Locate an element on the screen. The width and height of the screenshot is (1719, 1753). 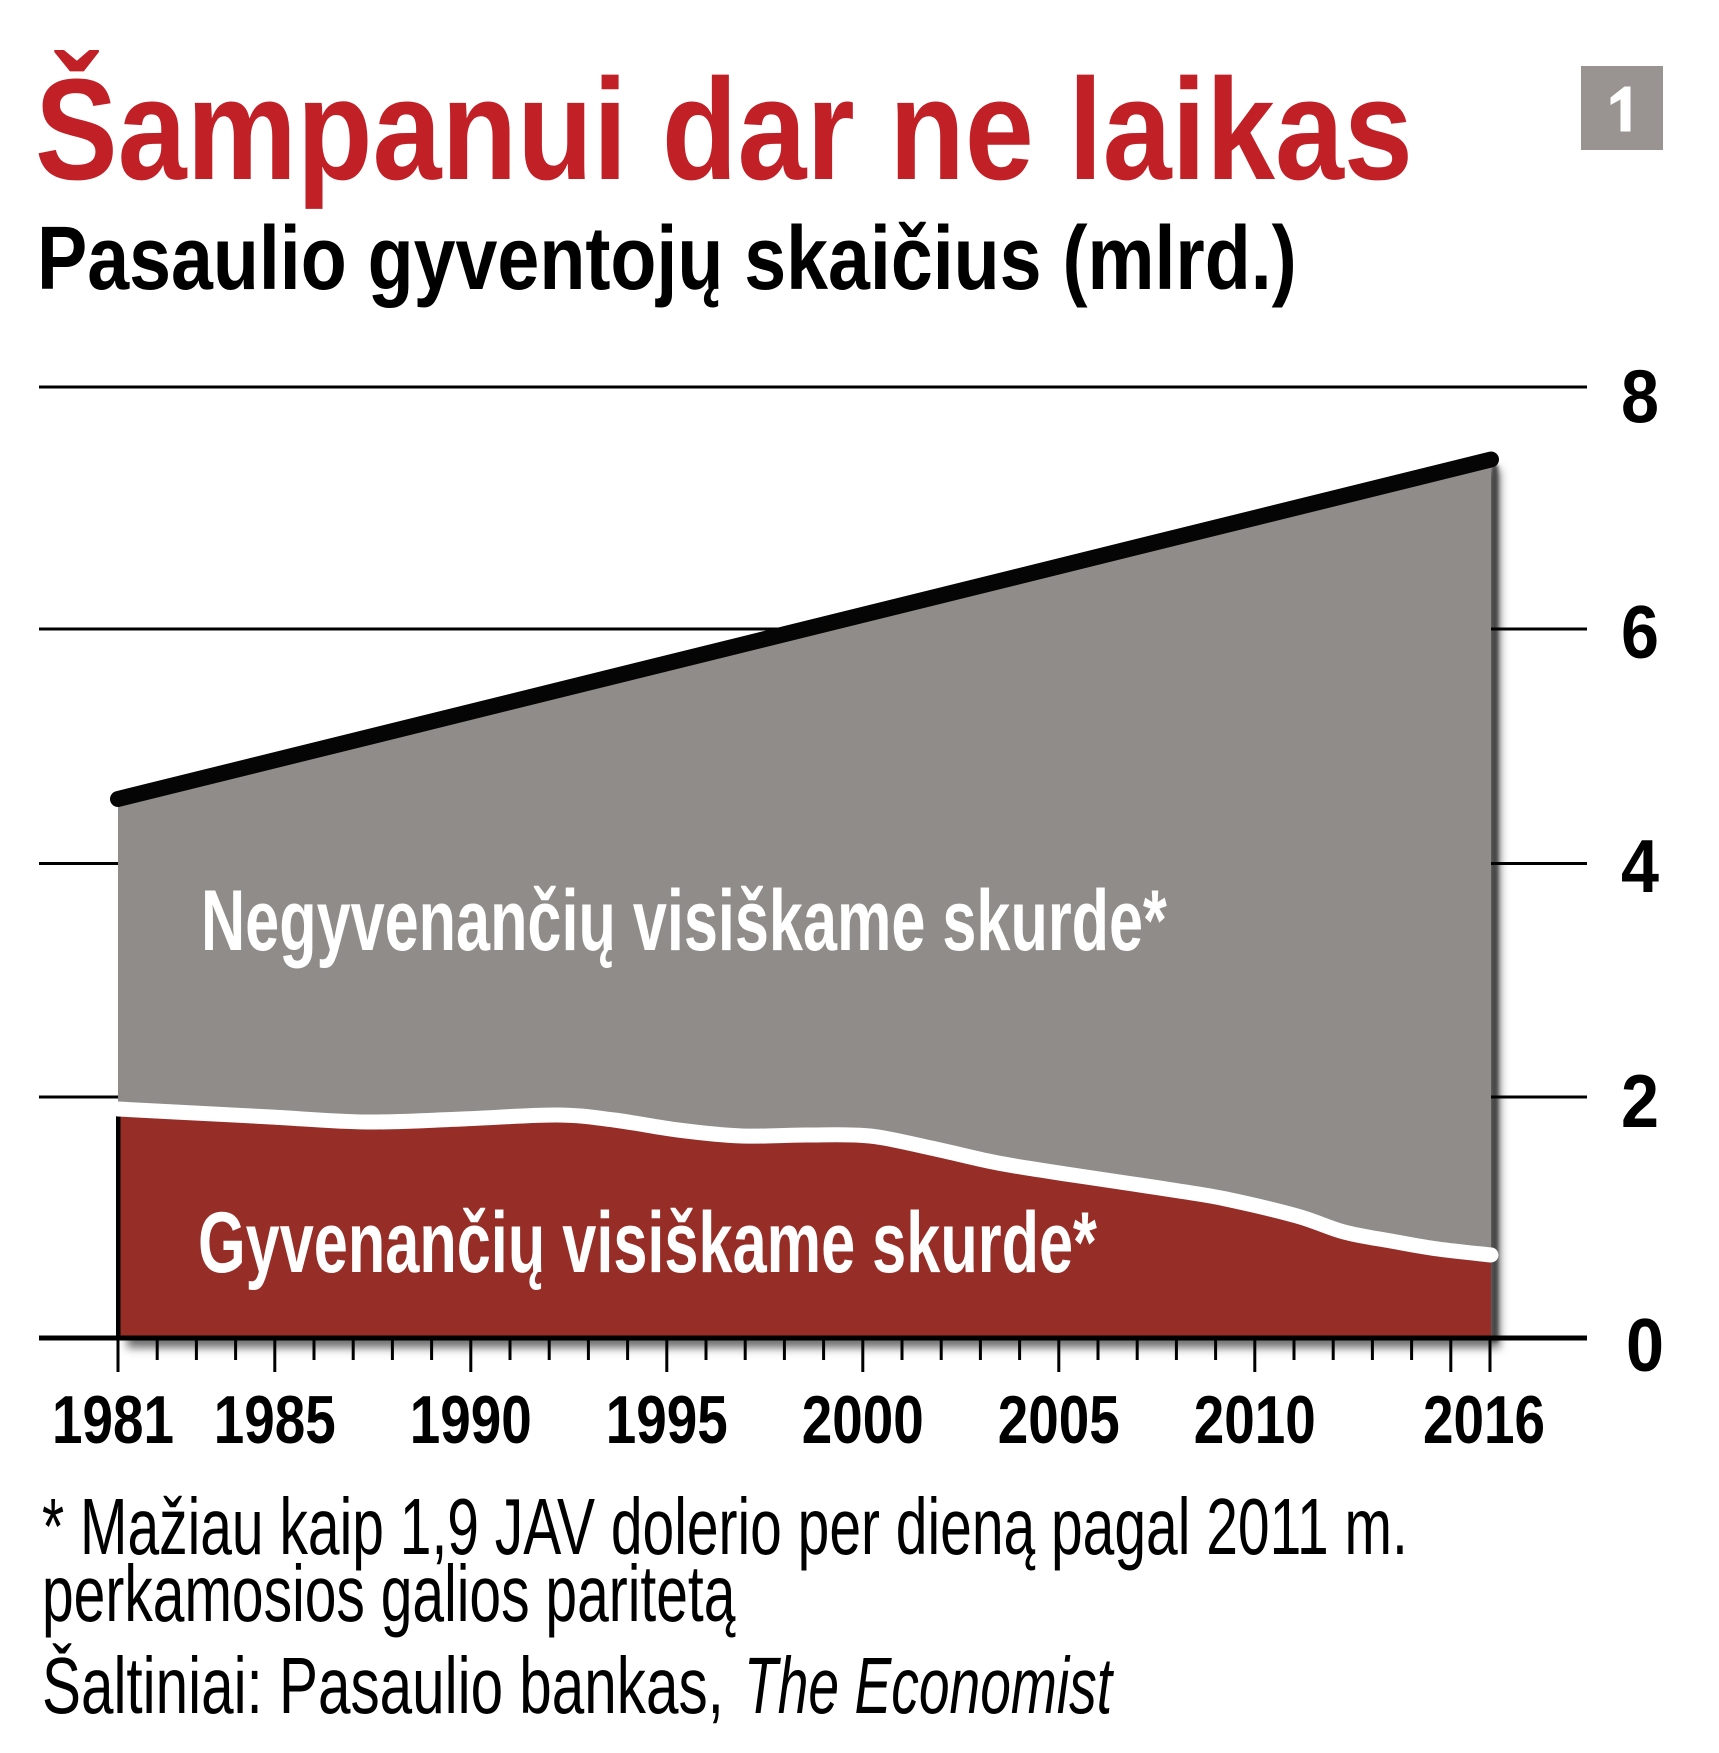
svg-text: The Economist is located at coordinates (929, 1686).